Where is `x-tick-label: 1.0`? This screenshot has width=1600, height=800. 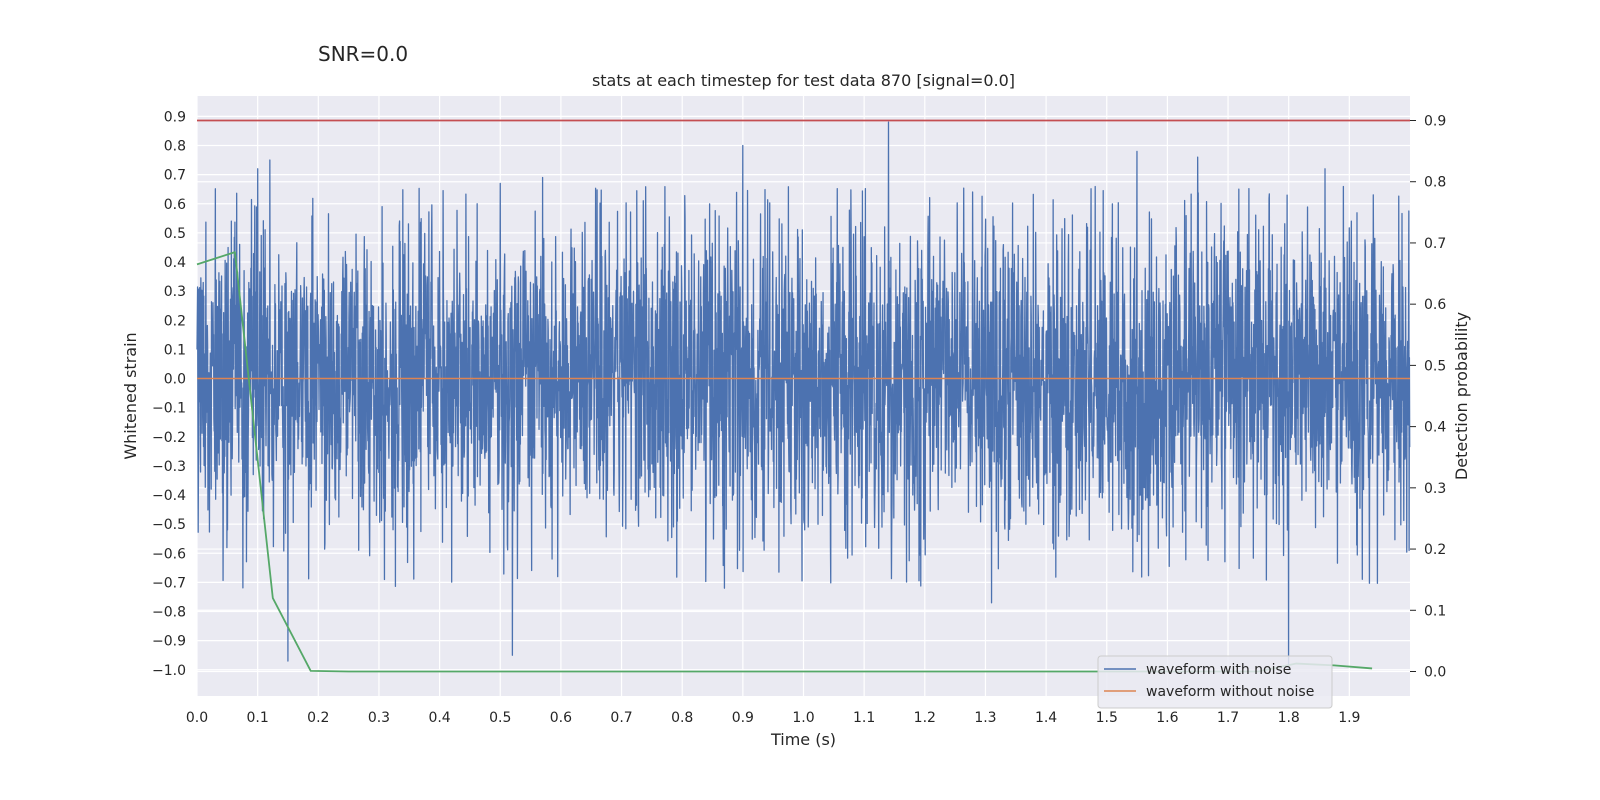
x-tick-label: 1.0 is located at coordinates (803, 718).